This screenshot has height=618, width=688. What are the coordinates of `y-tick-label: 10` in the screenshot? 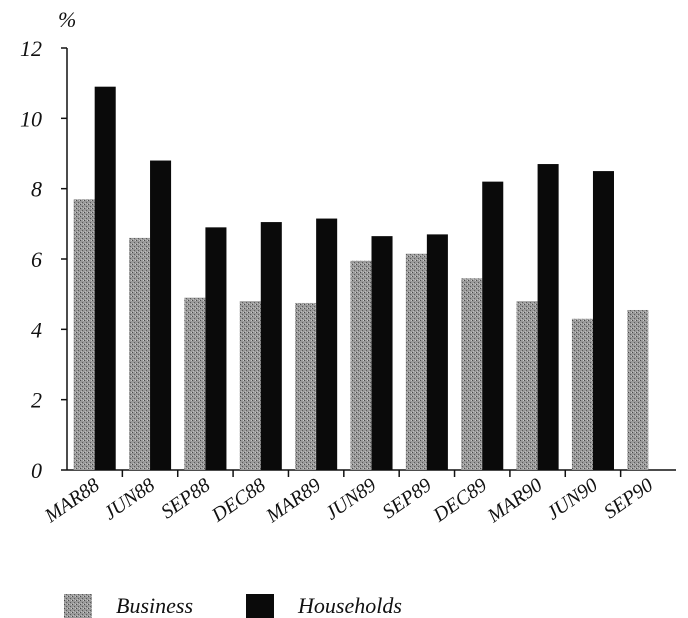 It's located at (31, 118).